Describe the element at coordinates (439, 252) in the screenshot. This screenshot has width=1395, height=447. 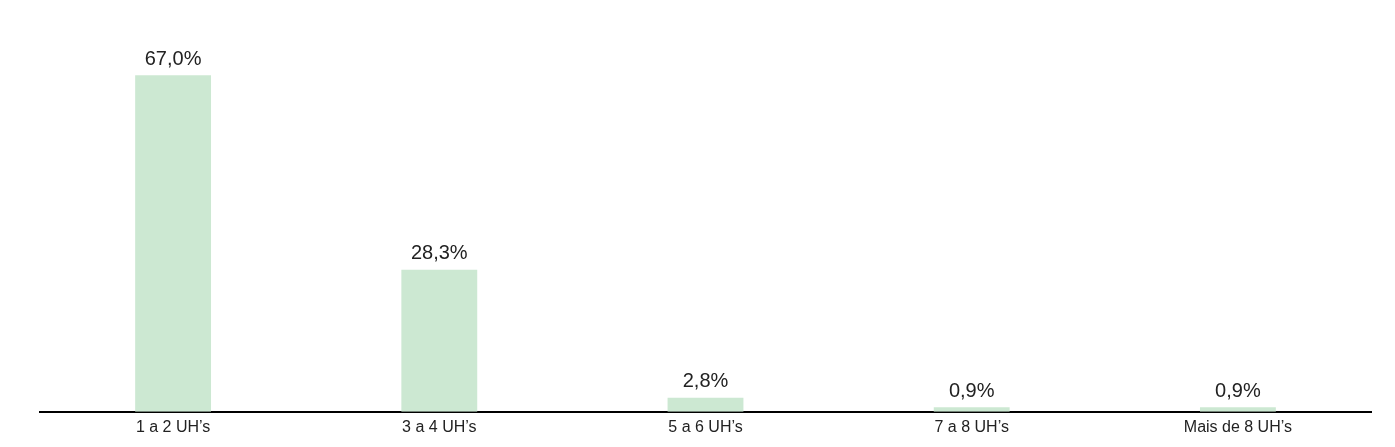
I see `data-label: 28,3%` at that location.